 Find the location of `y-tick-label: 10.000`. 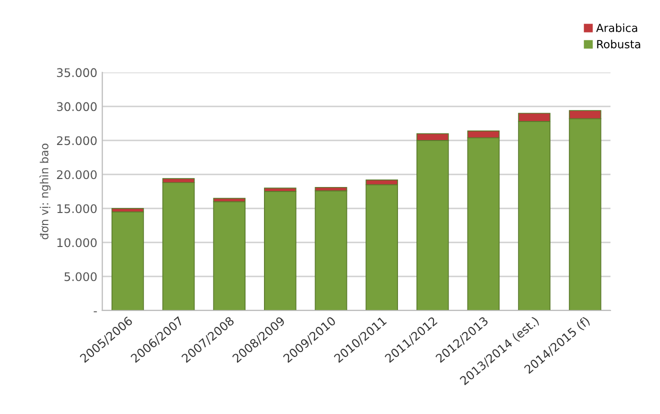

y-tick-label: 10.000 is located at coordinates (77, 243).